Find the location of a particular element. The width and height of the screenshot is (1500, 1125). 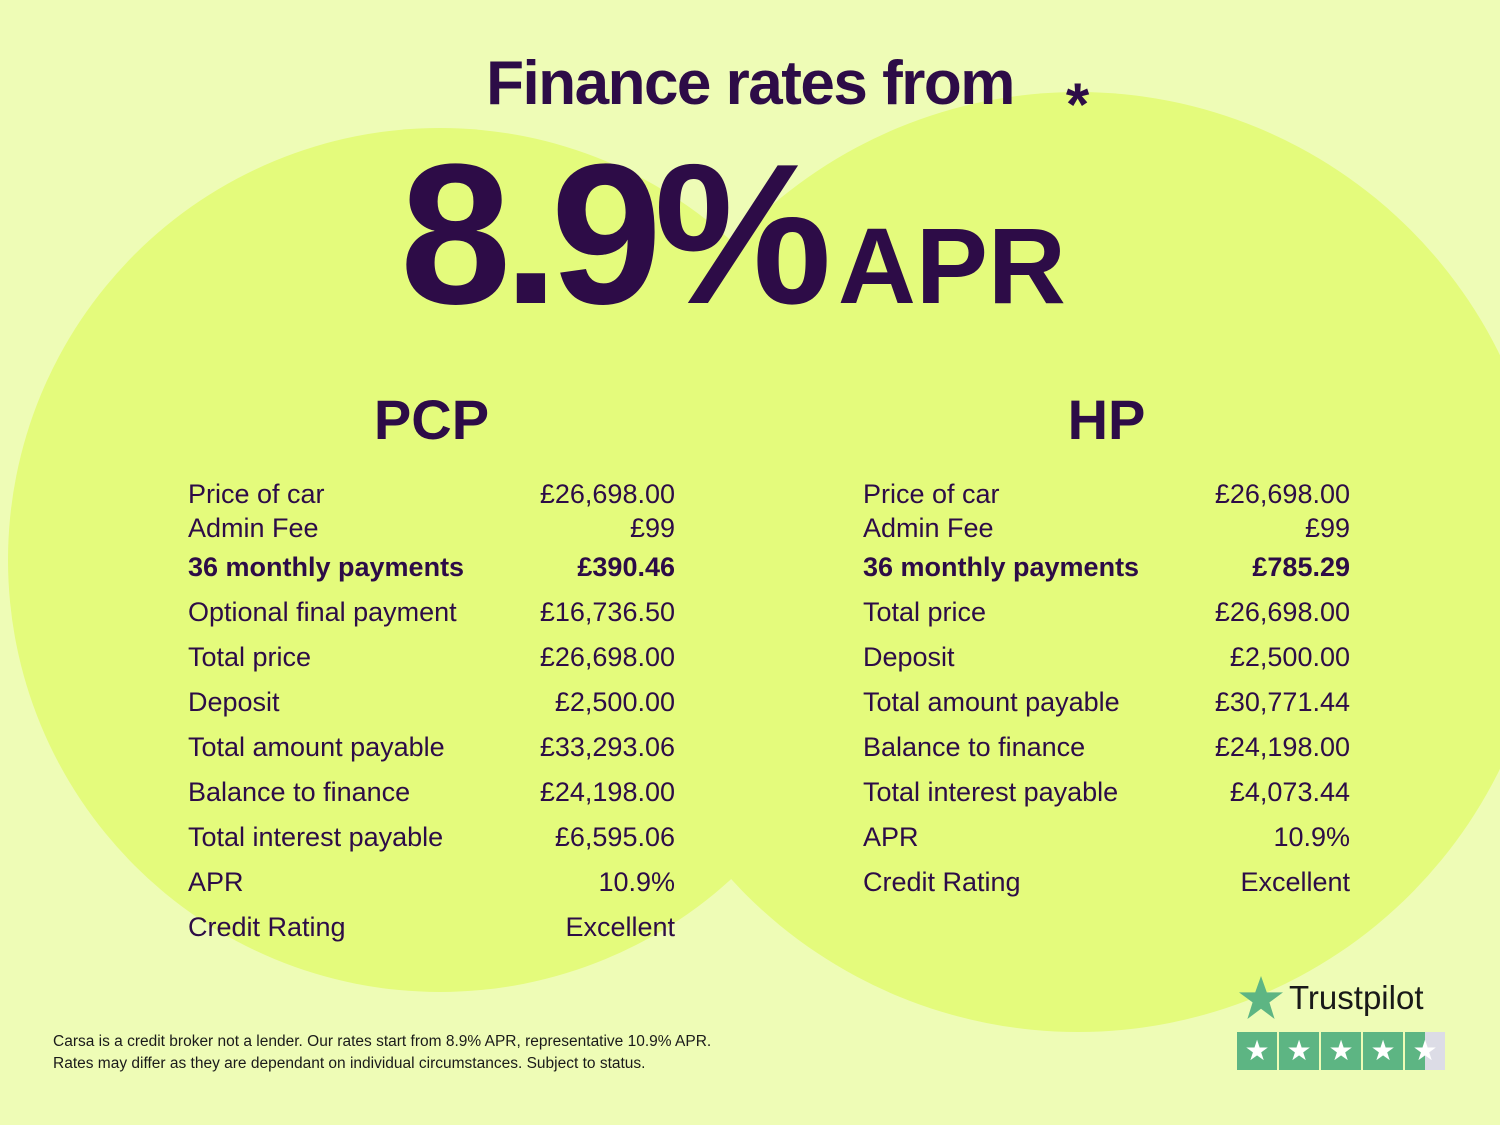

row-value: £16,736.50 is located at coordinates (607, 612).